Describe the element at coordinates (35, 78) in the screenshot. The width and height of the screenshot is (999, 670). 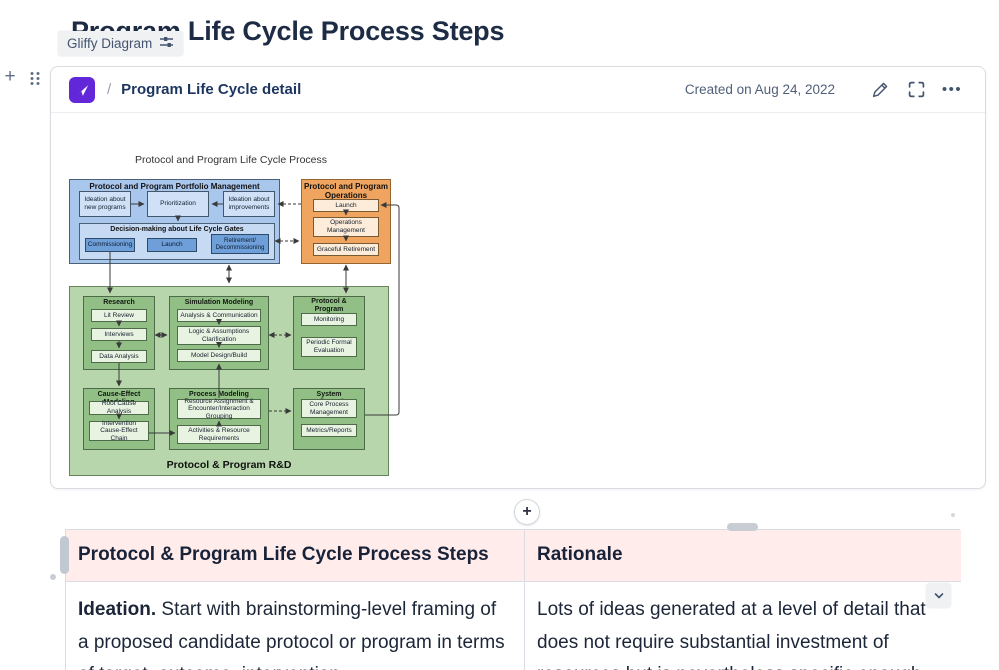
I see `drag-handle-icon` at that location.